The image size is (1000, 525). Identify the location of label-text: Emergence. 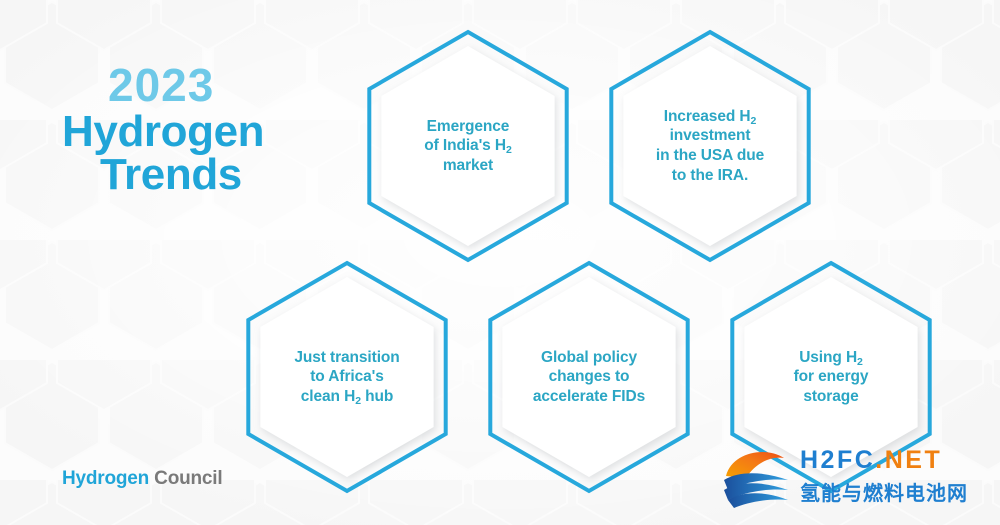
(468, 126).